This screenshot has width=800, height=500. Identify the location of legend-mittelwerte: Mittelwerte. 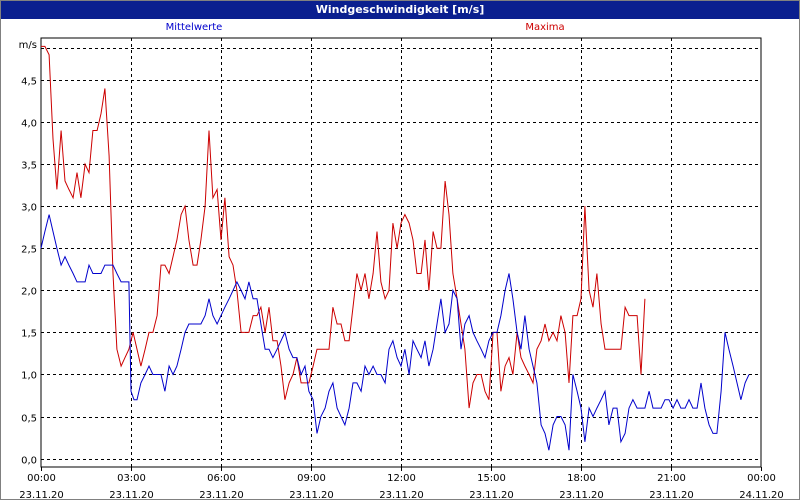
(194, 27).